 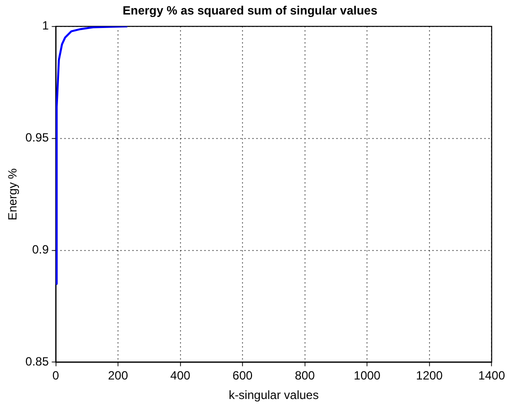 I want to click on x-tick-label: 200, so click(x=118, y=375).